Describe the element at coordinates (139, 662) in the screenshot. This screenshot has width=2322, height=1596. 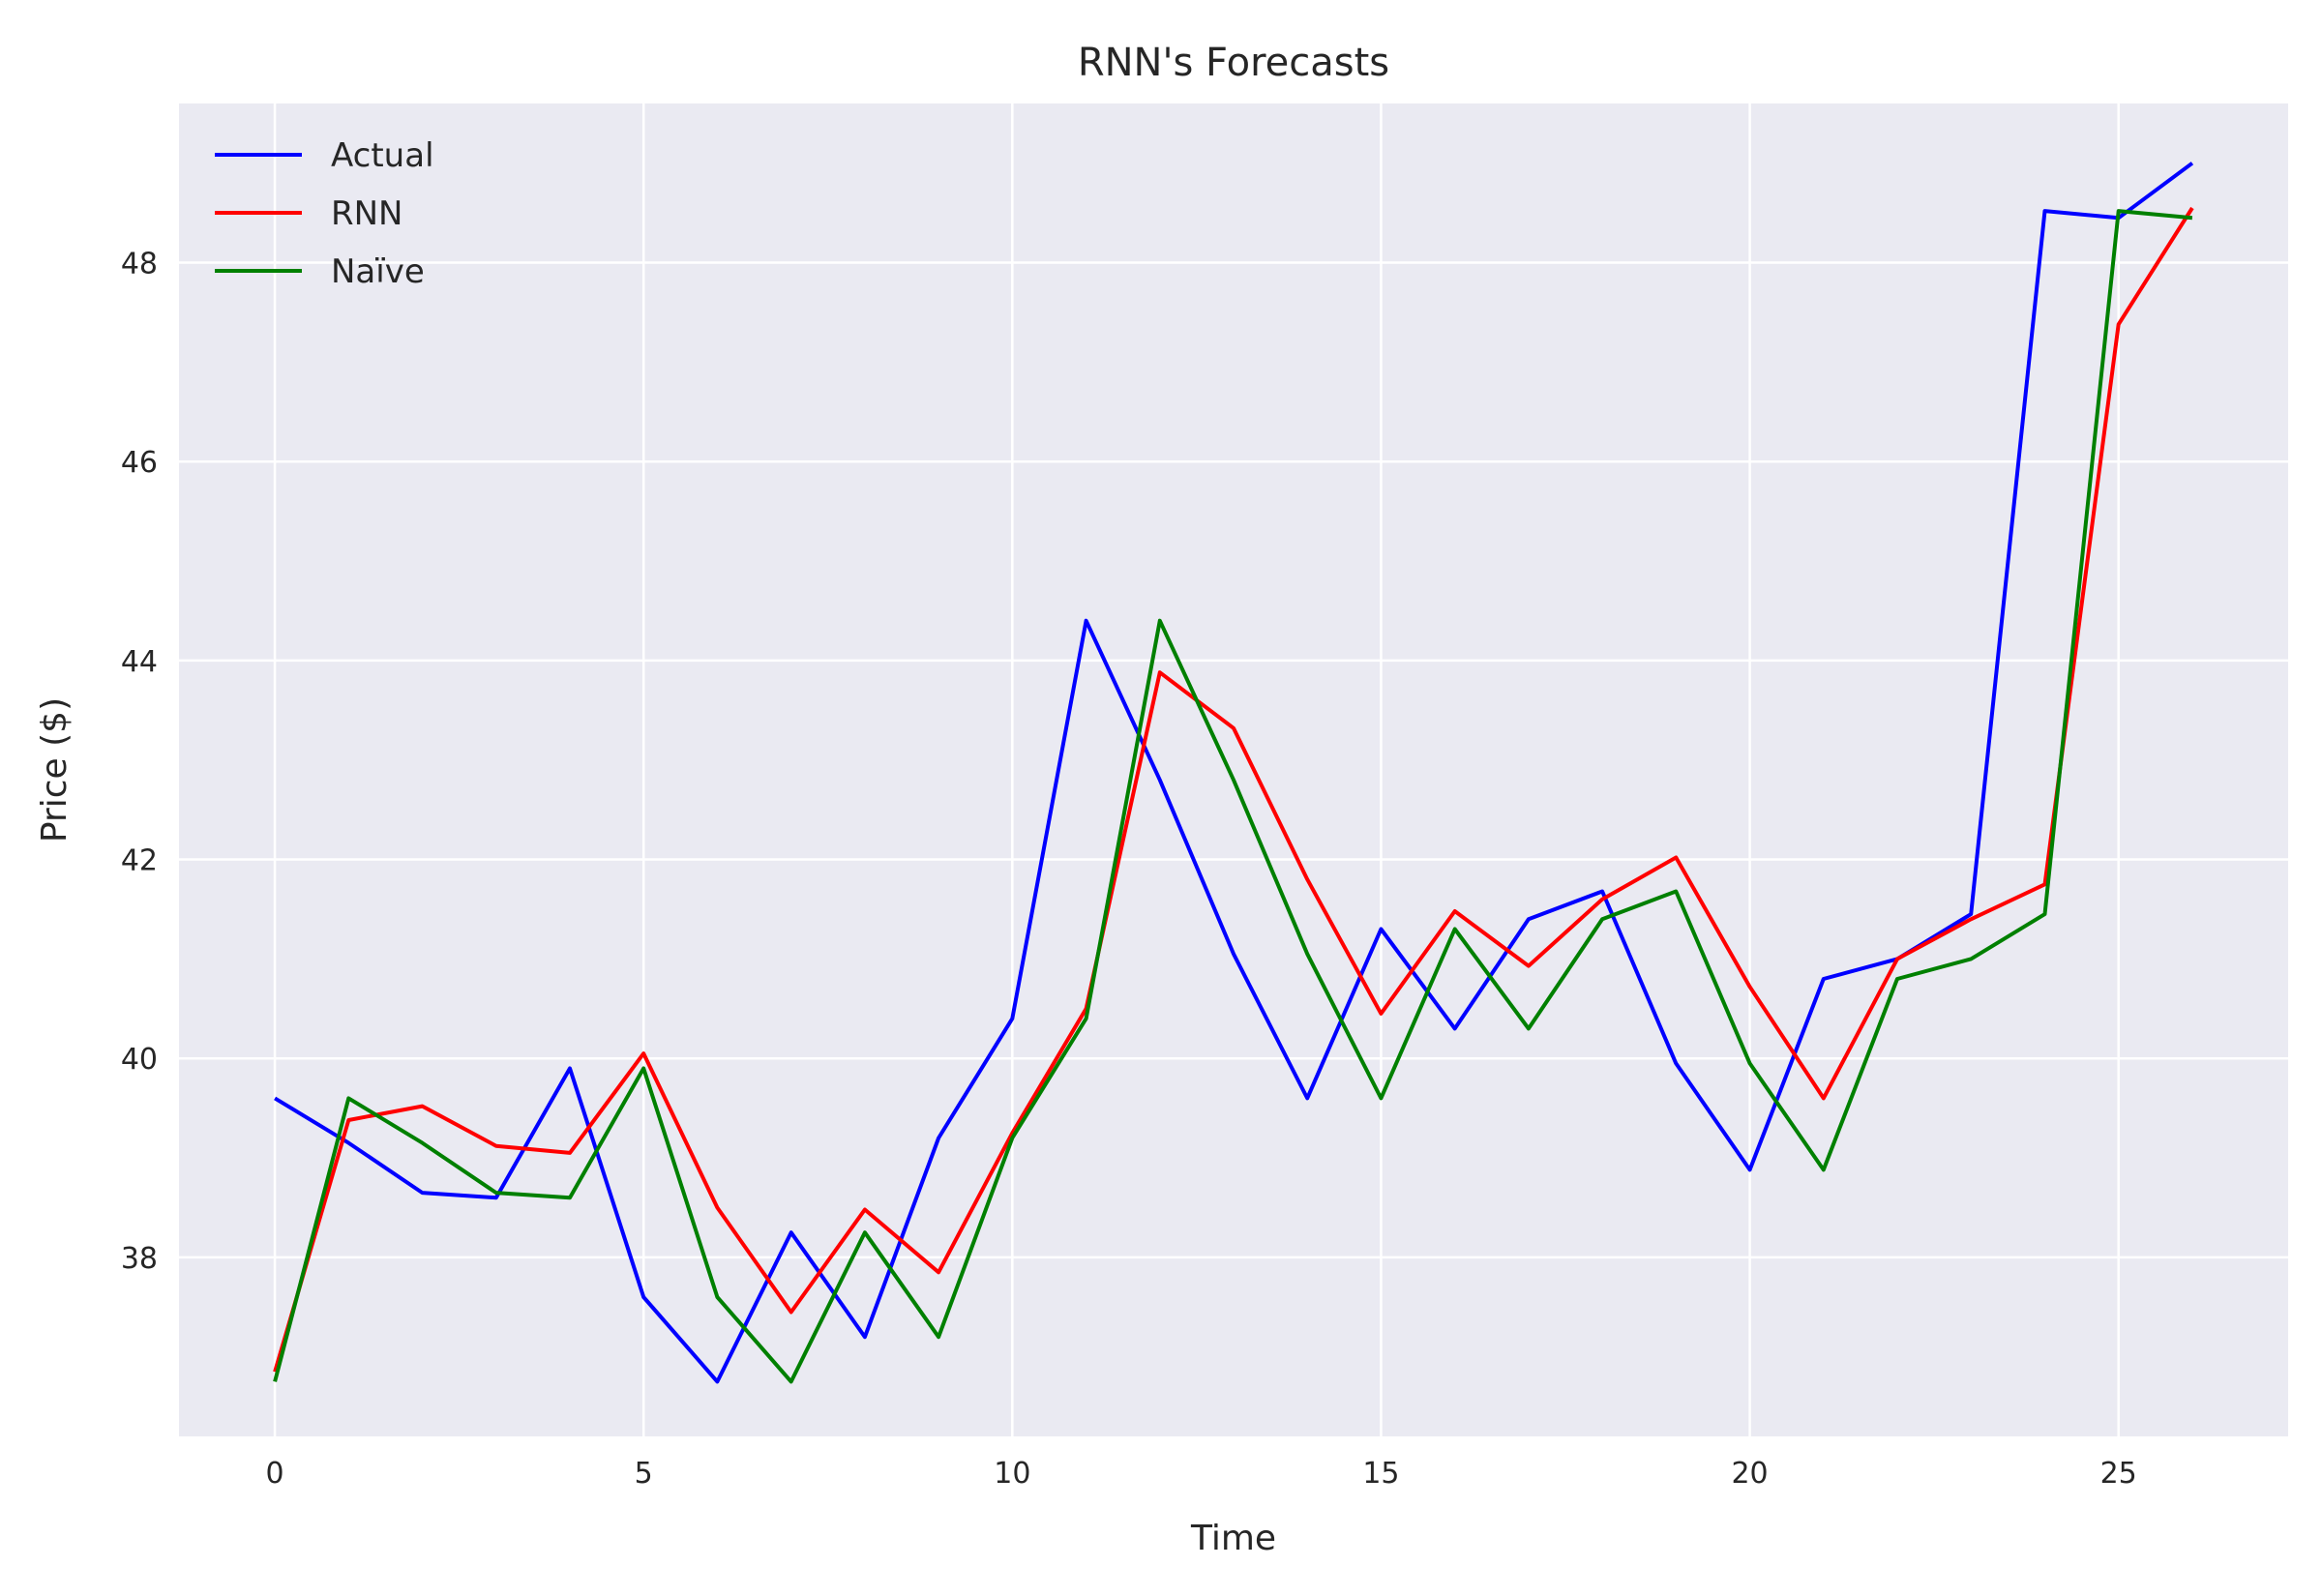
I see `y-tick-label: 44` at that location.